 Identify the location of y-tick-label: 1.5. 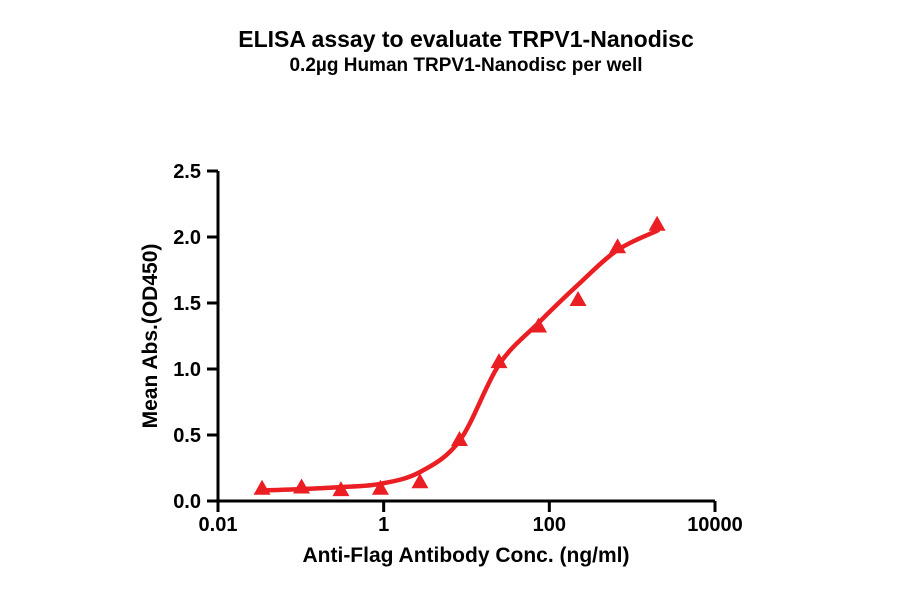
(187, 304).